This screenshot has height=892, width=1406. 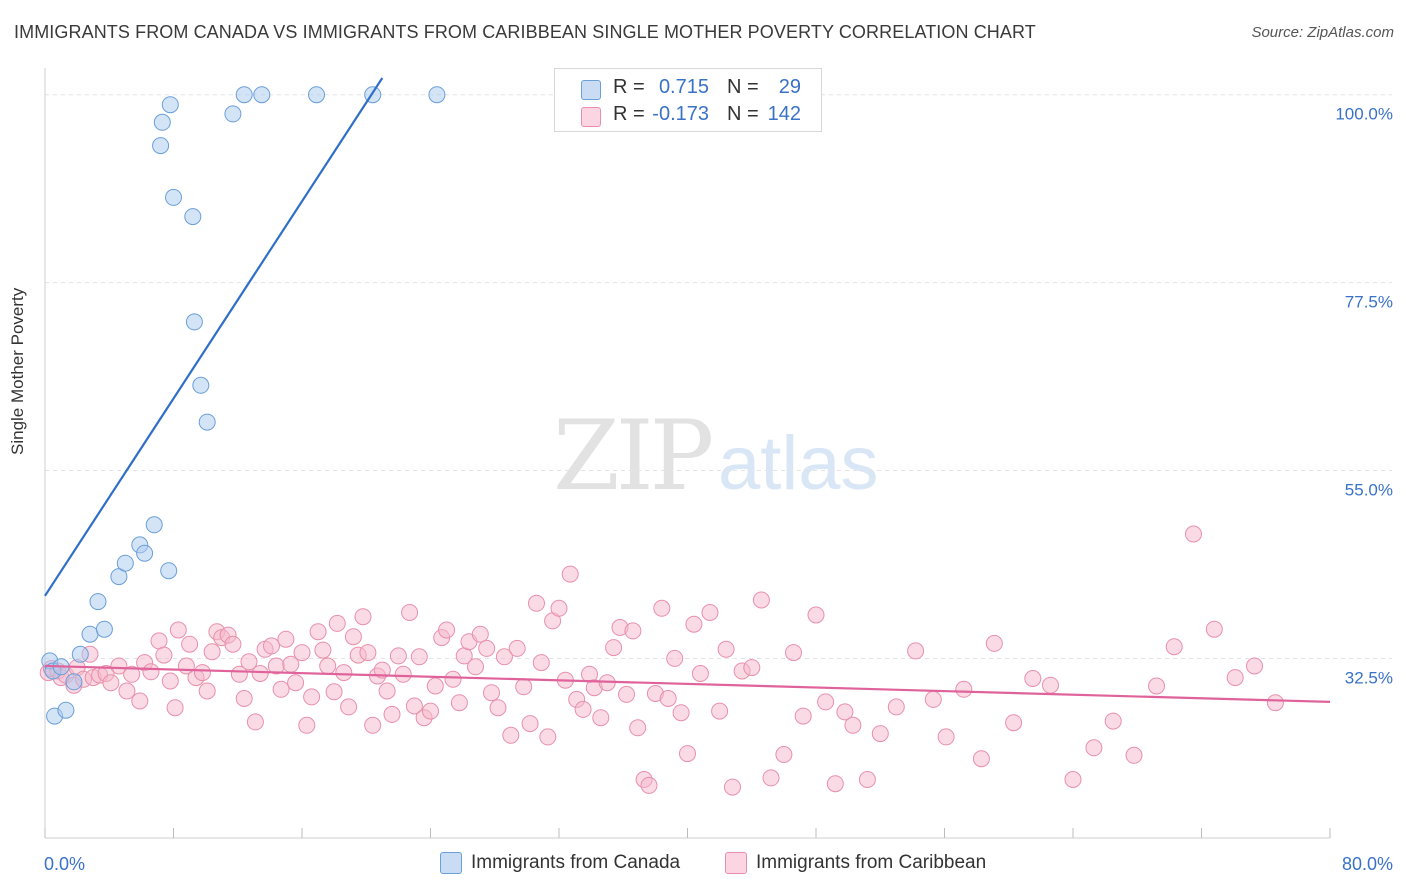 I want to click on correlation-legend: R = 0.715 N = 29 R = -0.173 N = 142, so click(x=688, y=100).